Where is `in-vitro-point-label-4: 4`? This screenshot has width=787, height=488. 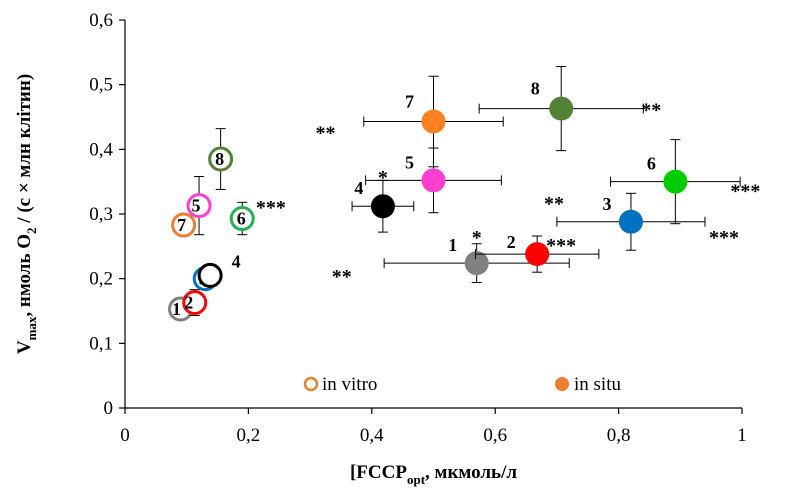 in-vitro-point-label-4: 4 is located at coordinates (236, 261).